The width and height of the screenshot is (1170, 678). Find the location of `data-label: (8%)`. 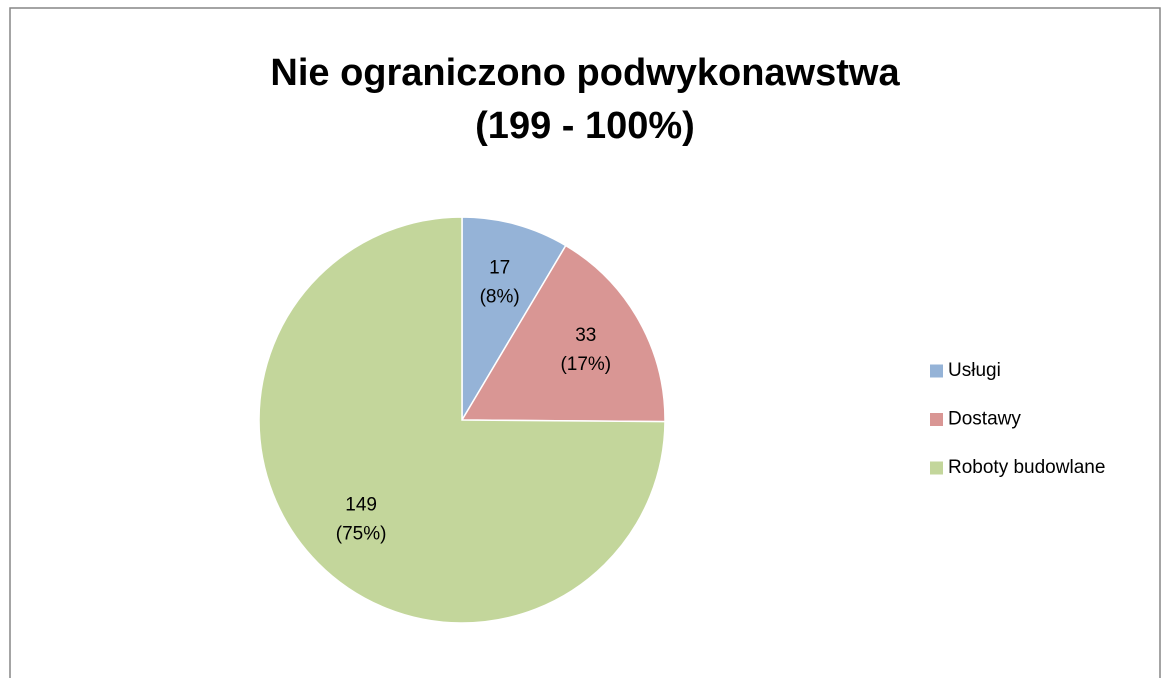

data-label: (8%) is located at coordinates (500, 297).